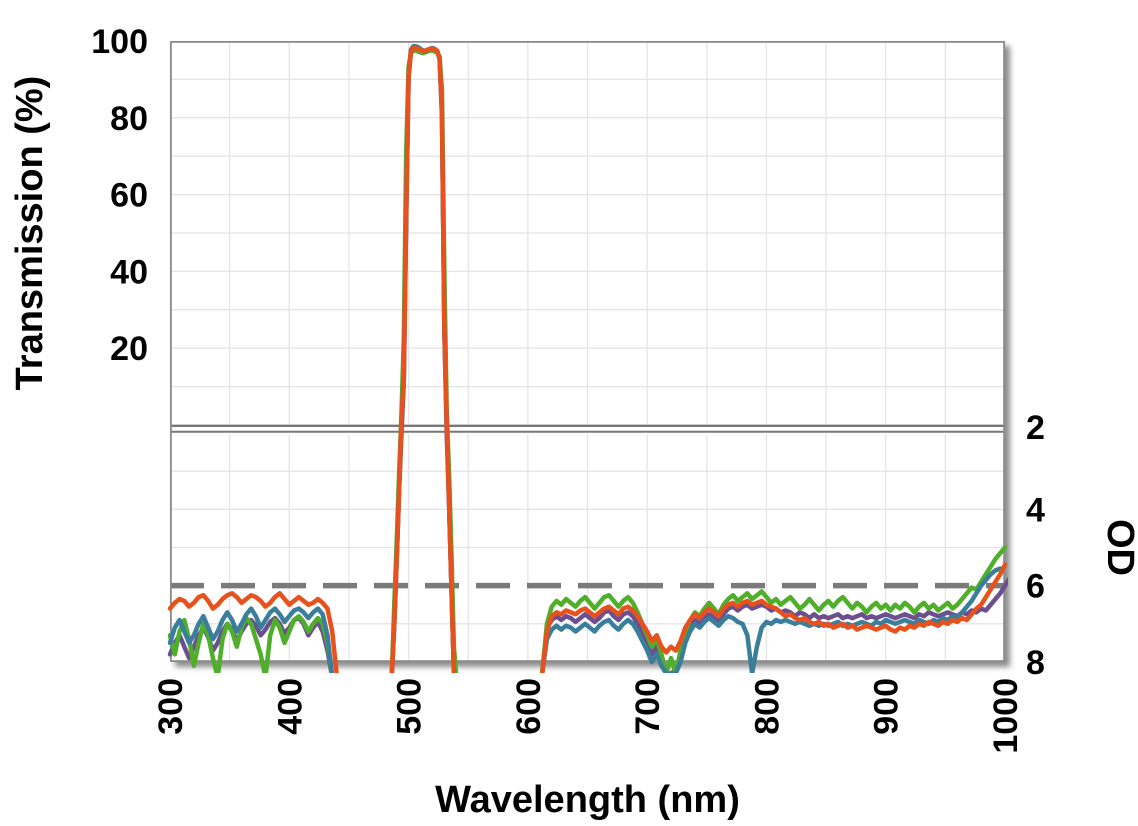 The image size is (1138, 826). Describe the element at coordinates (119, 42) in the screenshot. I see `transmission-tick-label: 100` at that location.